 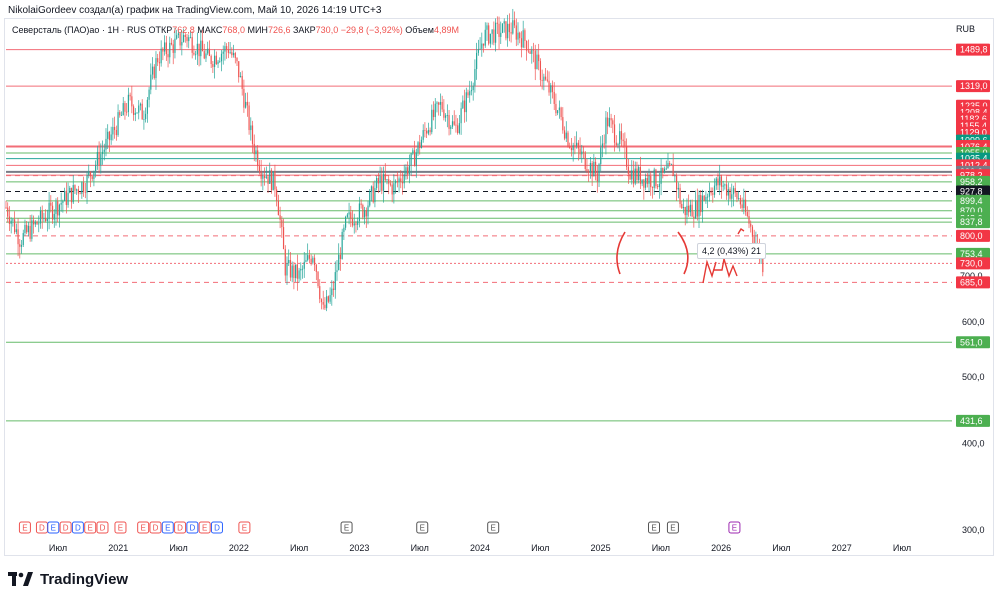 I want to click on price-tag-899-4: 899,4, so click(x=973, y=200).